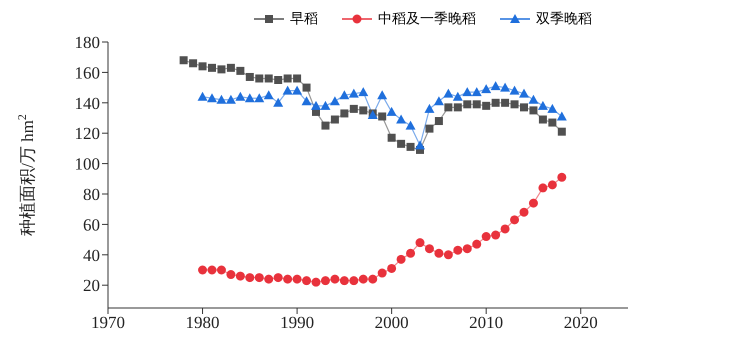 The width and height of the screenshot is (730, 350). Describe the element at coordinates (91, 255) in the screenshot. I see `y-tick-label: 40` at that location.